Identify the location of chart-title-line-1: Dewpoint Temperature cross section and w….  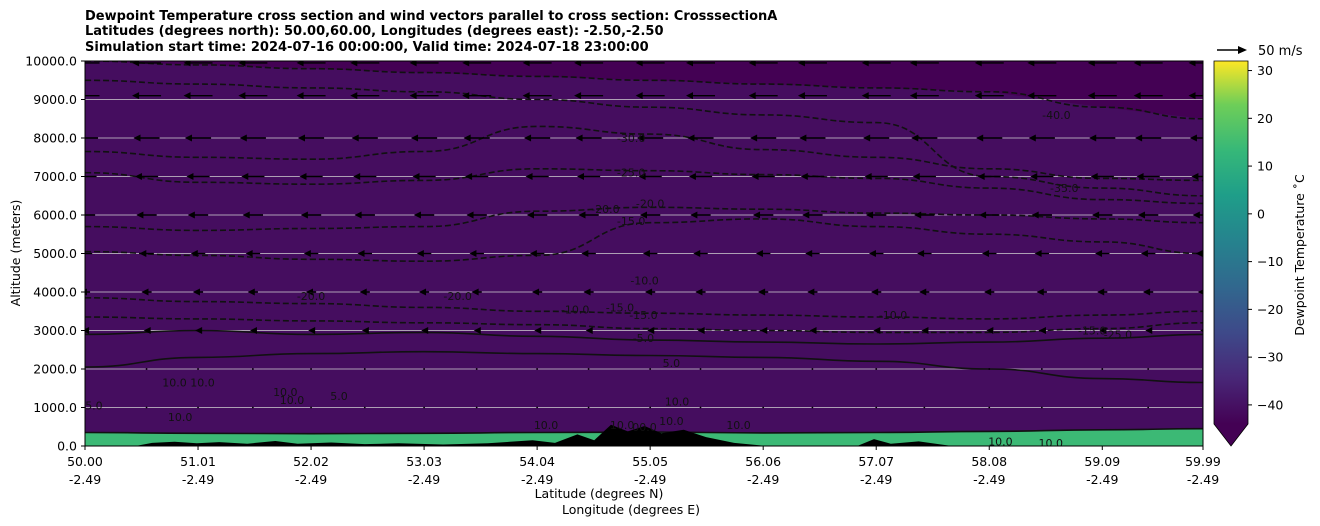
(431, 16).